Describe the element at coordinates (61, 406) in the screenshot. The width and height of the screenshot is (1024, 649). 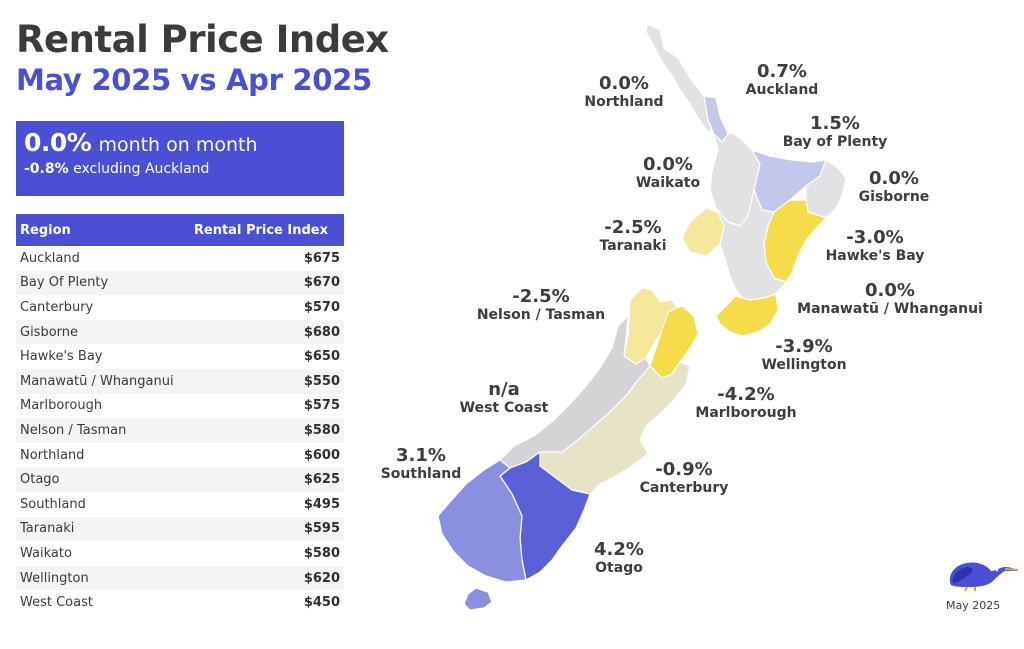
I see `region-cell: Marlborough` at that location.